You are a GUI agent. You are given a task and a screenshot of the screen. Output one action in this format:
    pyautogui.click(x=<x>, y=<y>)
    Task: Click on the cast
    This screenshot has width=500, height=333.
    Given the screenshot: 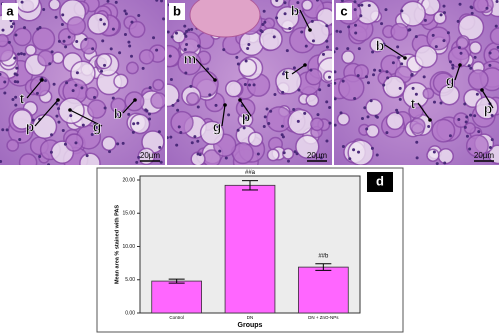 What is the action you would take?
    pyautogui.click(x=225, y=19)
    